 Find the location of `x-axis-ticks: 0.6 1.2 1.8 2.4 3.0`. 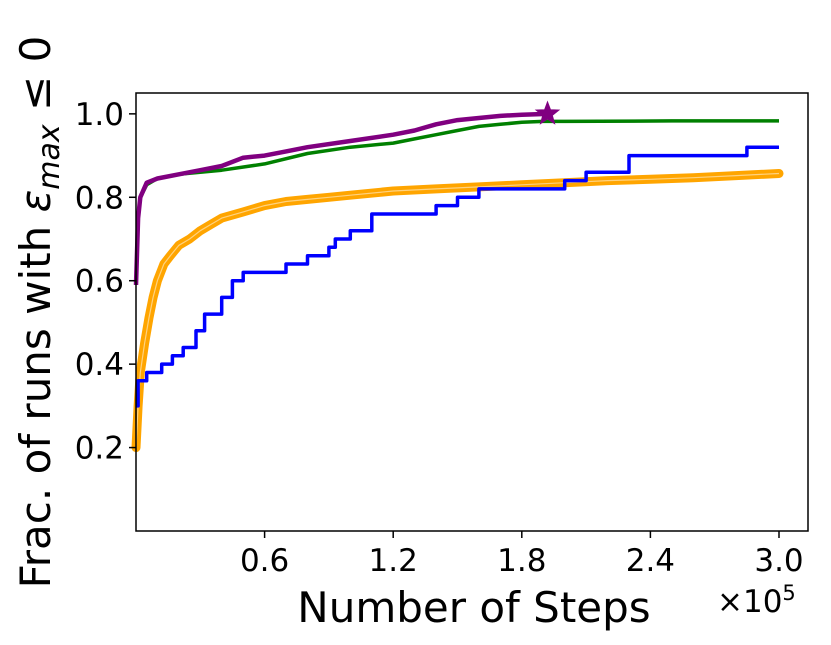

x-axis-ticks: 0.6 1.2 1.8 2.4 3.0 is located at coordinates (522, 555).